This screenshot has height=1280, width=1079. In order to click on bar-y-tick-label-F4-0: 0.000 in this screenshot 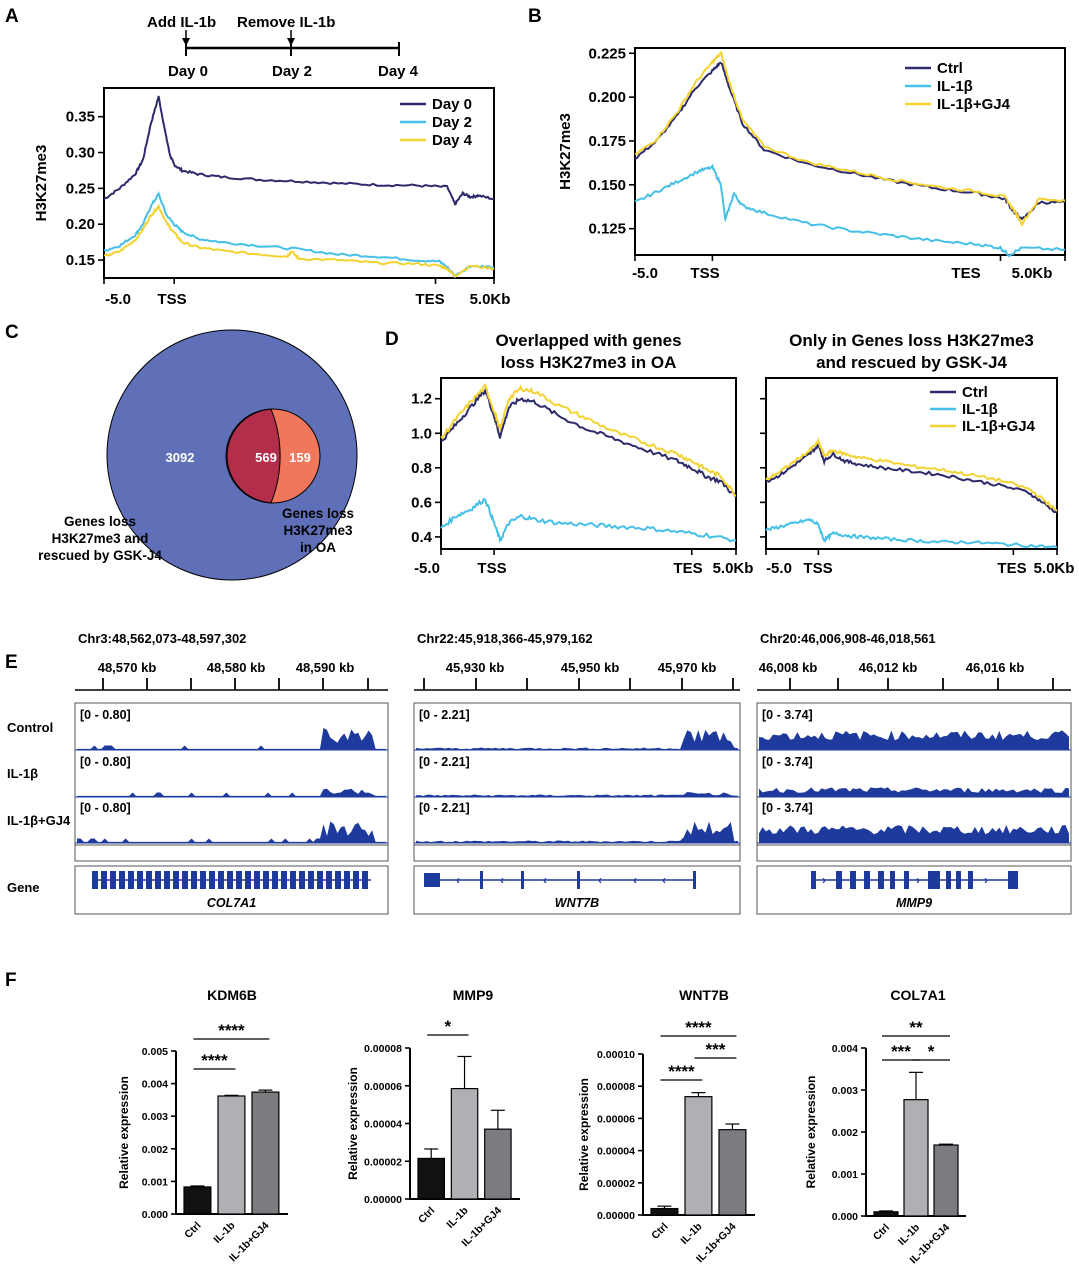, I will do `click(845, 1217)`.